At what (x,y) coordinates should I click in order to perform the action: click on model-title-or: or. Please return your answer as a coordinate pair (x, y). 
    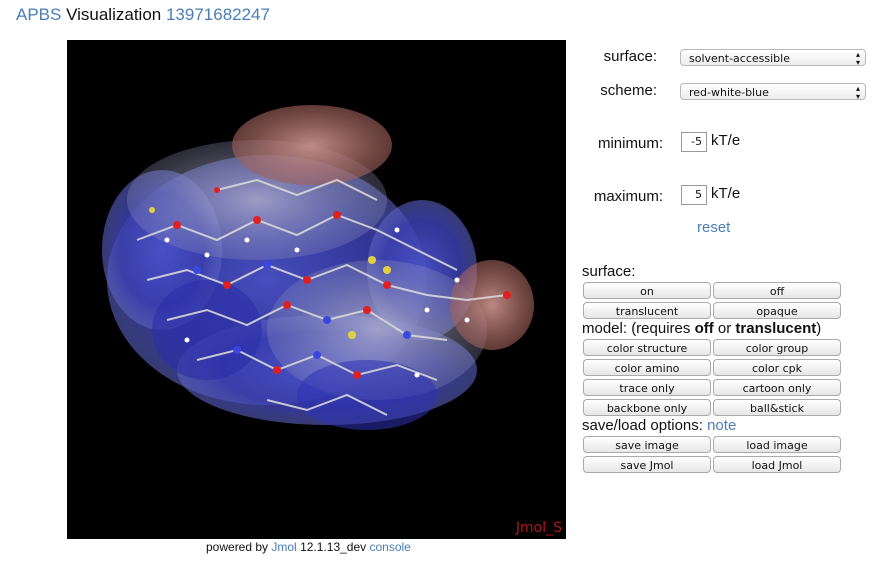
    Looking at the image, I should click on (724, 328).